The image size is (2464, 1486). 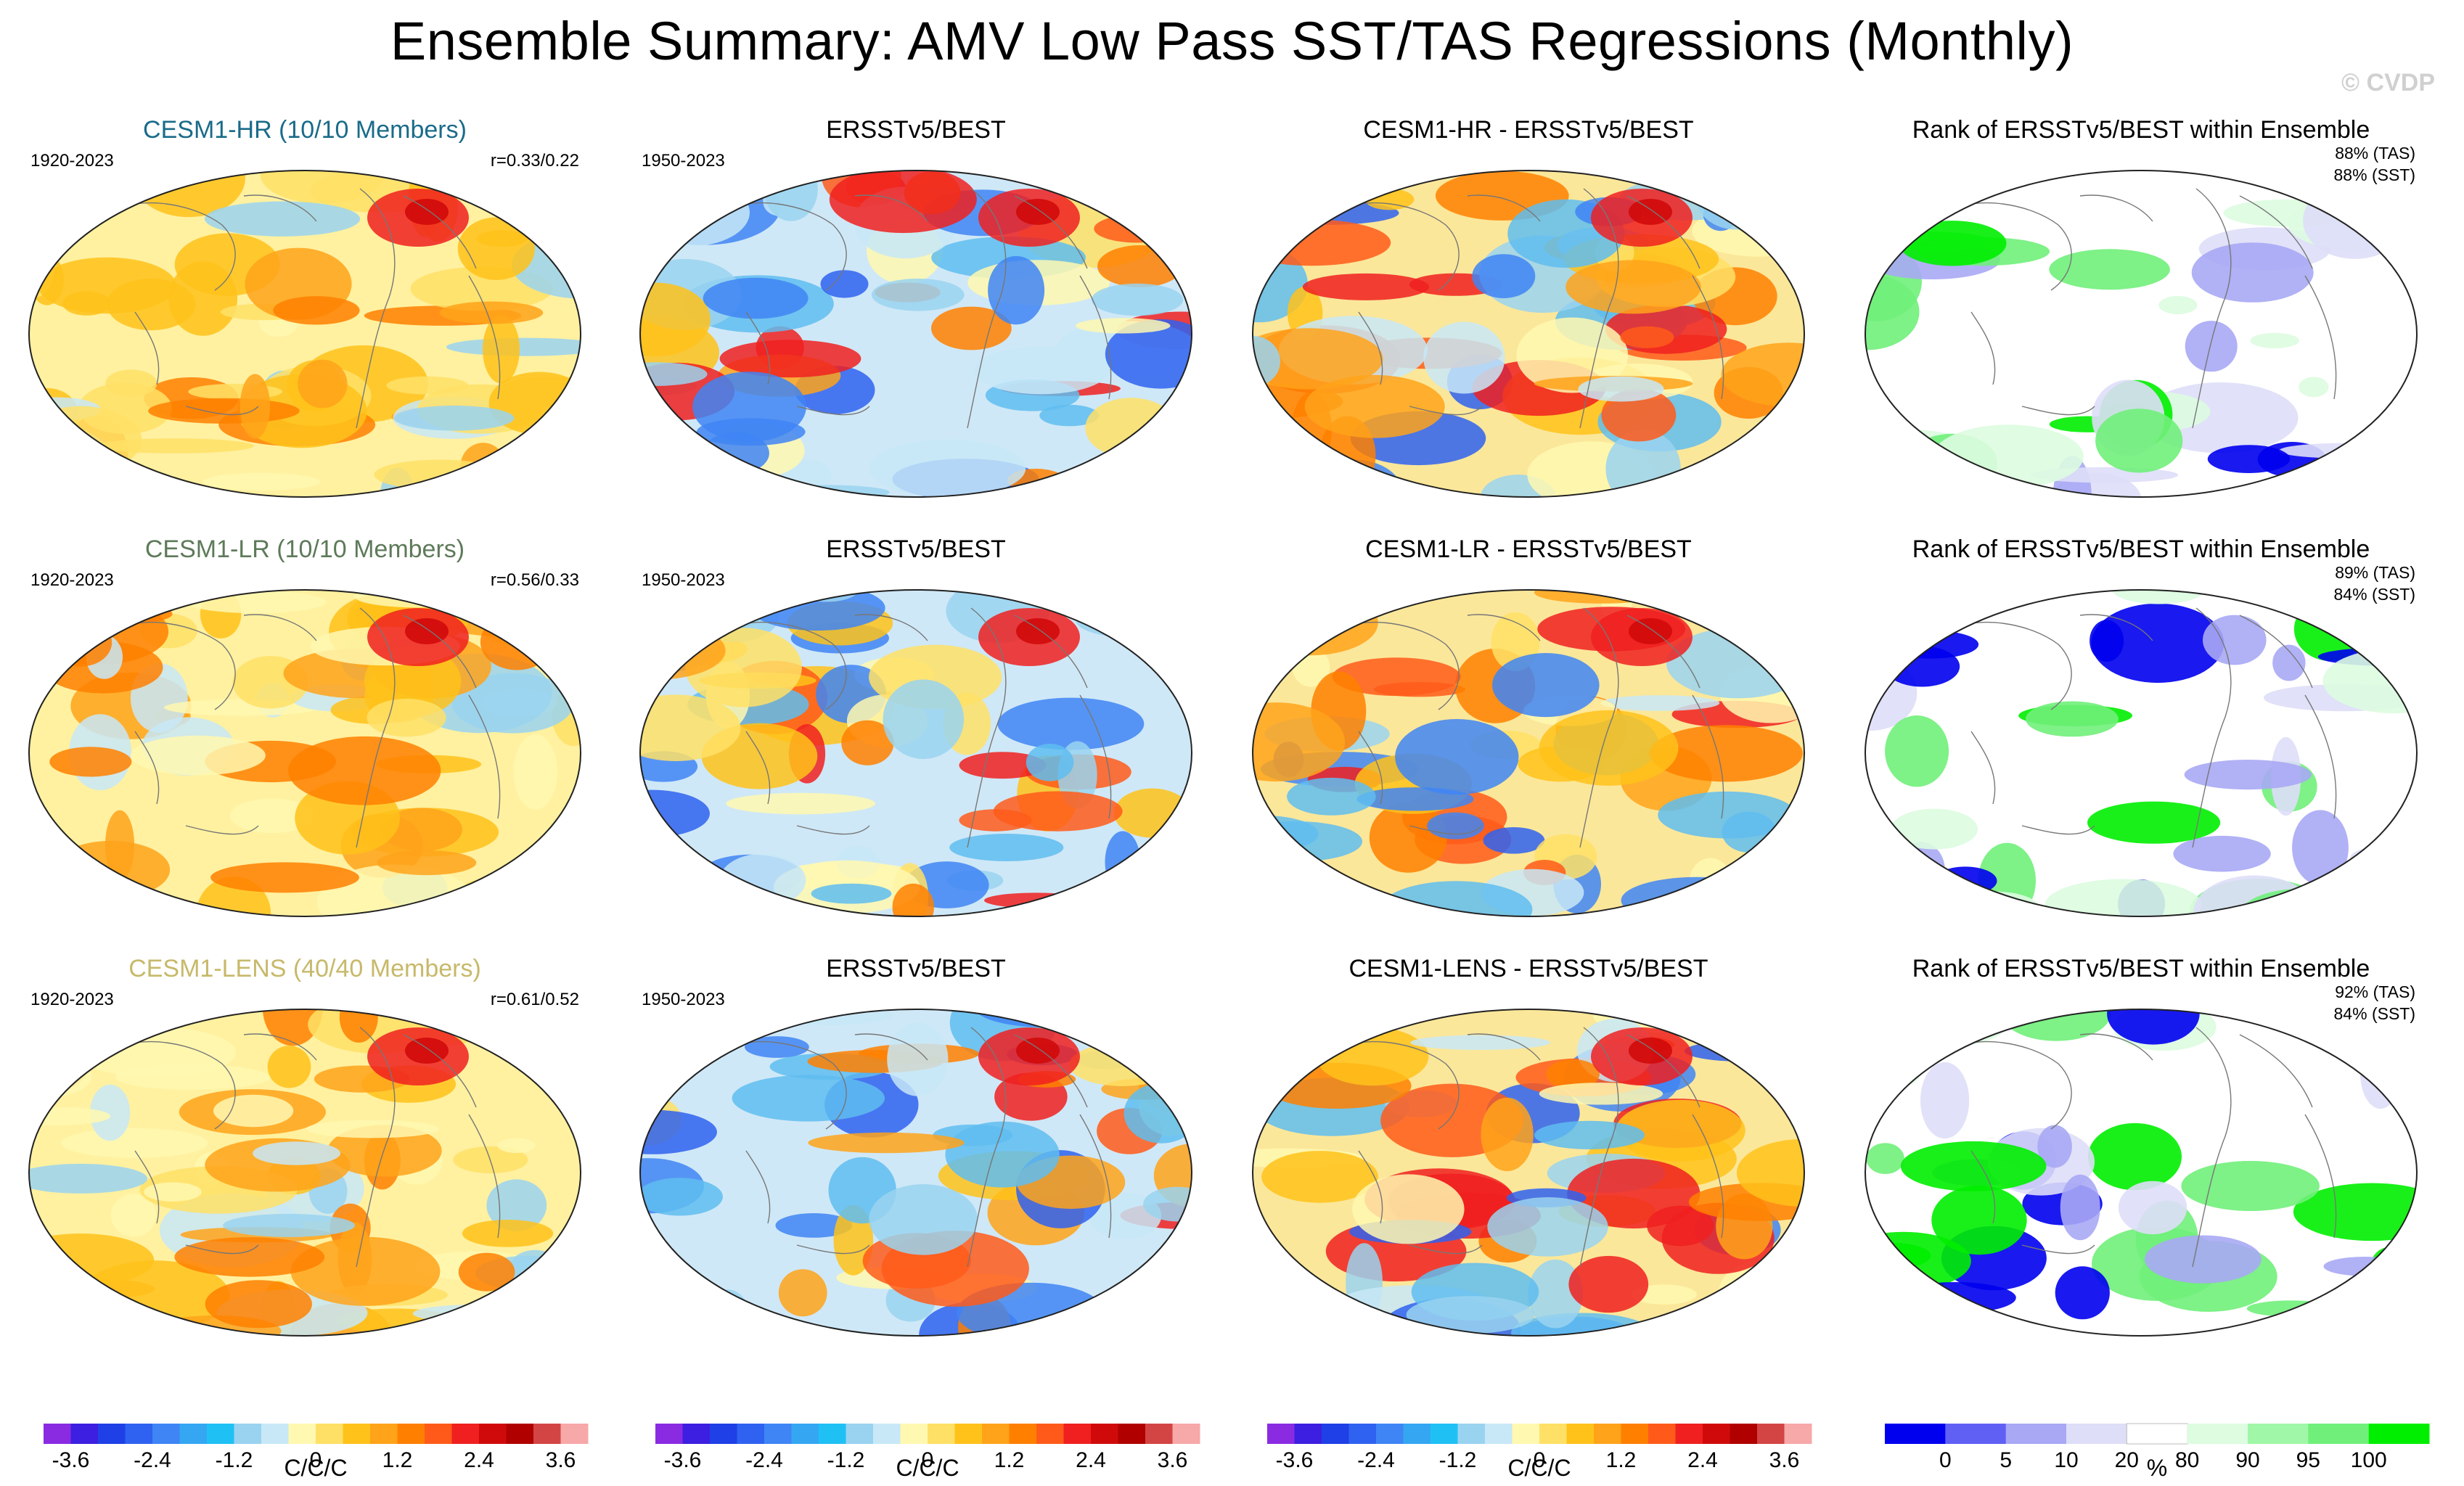 I want to click on world-map, so click(x=915, y=1173).